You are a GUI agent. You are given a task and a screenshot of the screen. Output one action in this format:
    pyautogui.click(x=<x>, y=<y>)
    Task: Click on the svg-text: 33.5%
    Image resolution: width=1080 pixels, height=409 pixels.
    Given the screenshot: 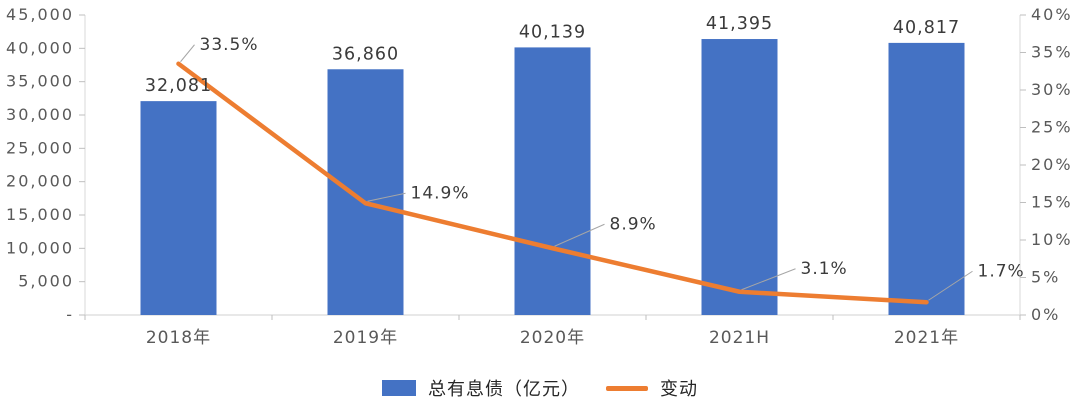 What is the action you would take?
    pyautogui.click(x=229, y=45)
    